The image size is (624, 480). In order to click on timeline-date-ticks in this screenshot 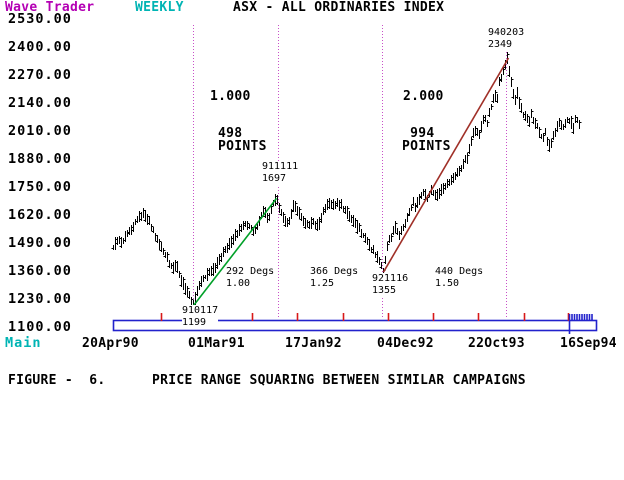, I will do `click(365, 317)`.